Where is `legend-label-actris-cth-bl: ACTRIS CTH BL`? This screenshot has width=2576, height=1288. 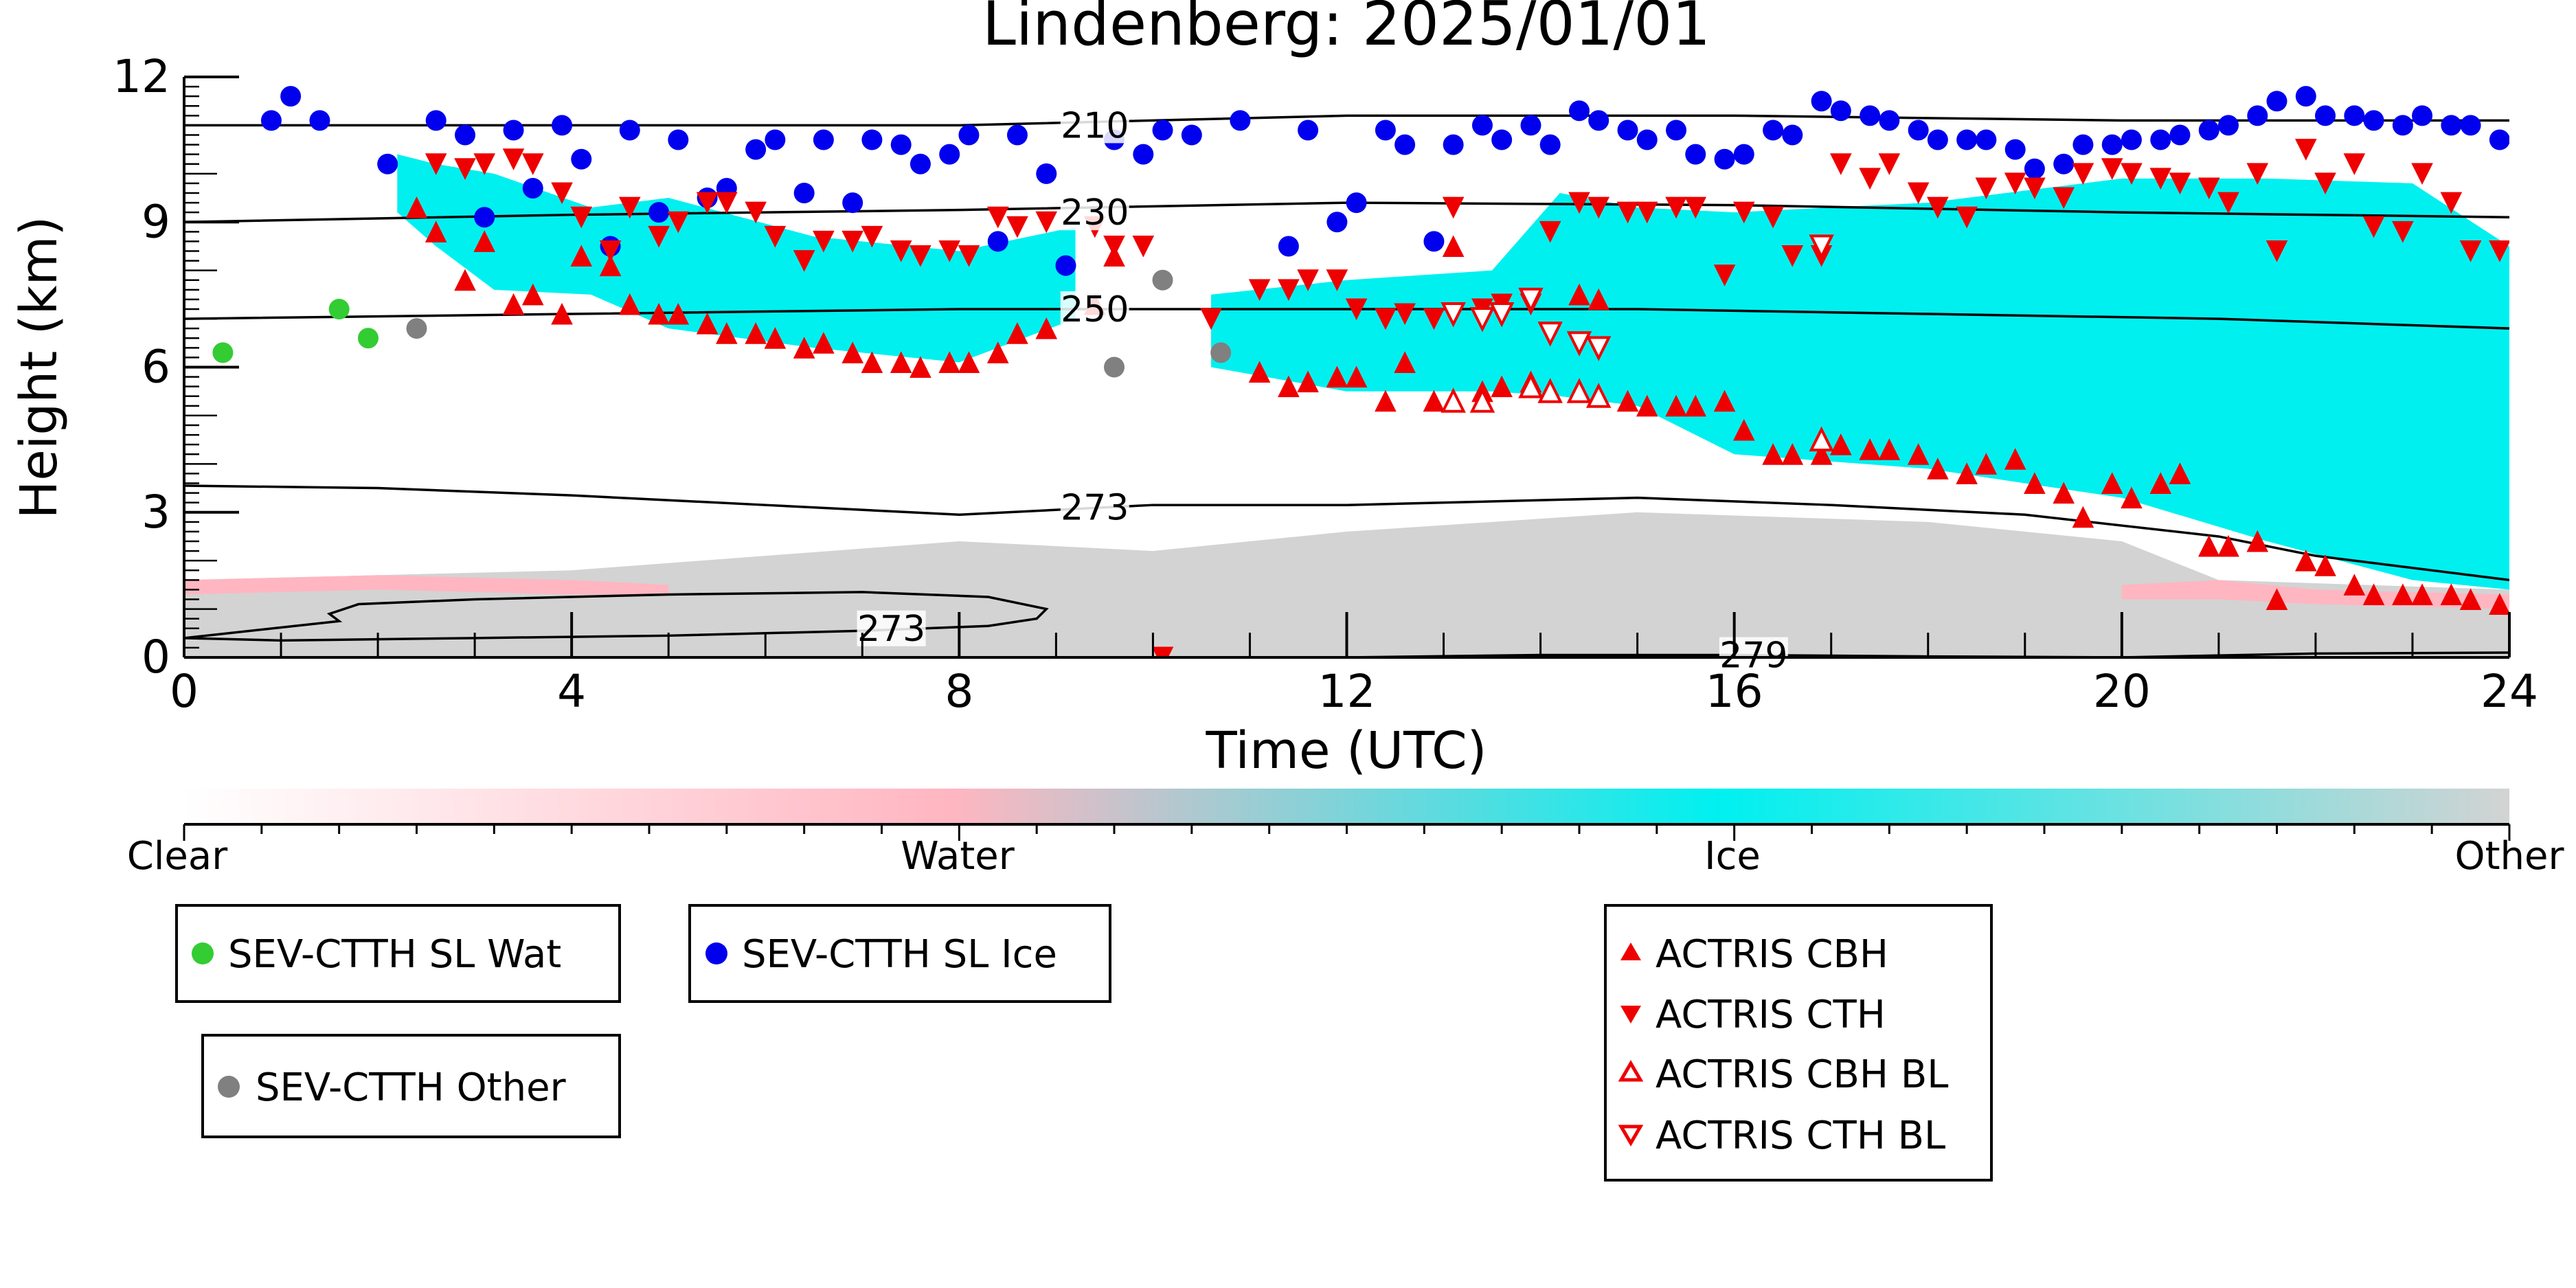
legend-label-actris-cth-bl: ACTRIS CTH BL is located at coordinates (1800, 1136).